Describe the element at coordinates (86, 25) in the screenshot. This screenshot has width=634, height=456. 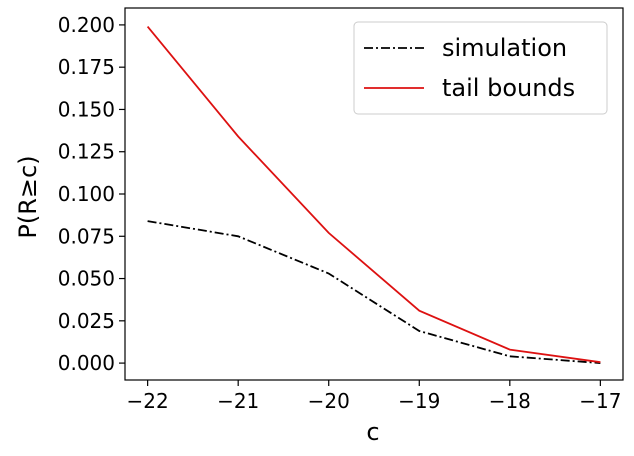
I see `y-tick-label: 0.200` at that location.